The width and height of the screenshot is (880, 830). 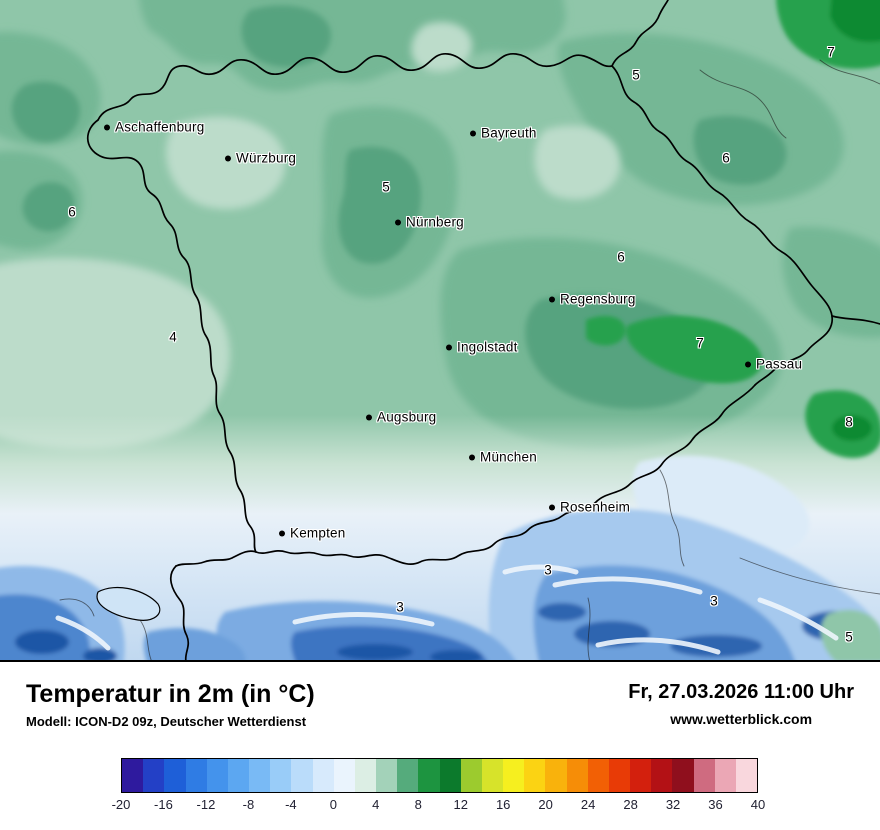 I want to click on colorbar-tick-label: 28, so click(x=630, y=804).